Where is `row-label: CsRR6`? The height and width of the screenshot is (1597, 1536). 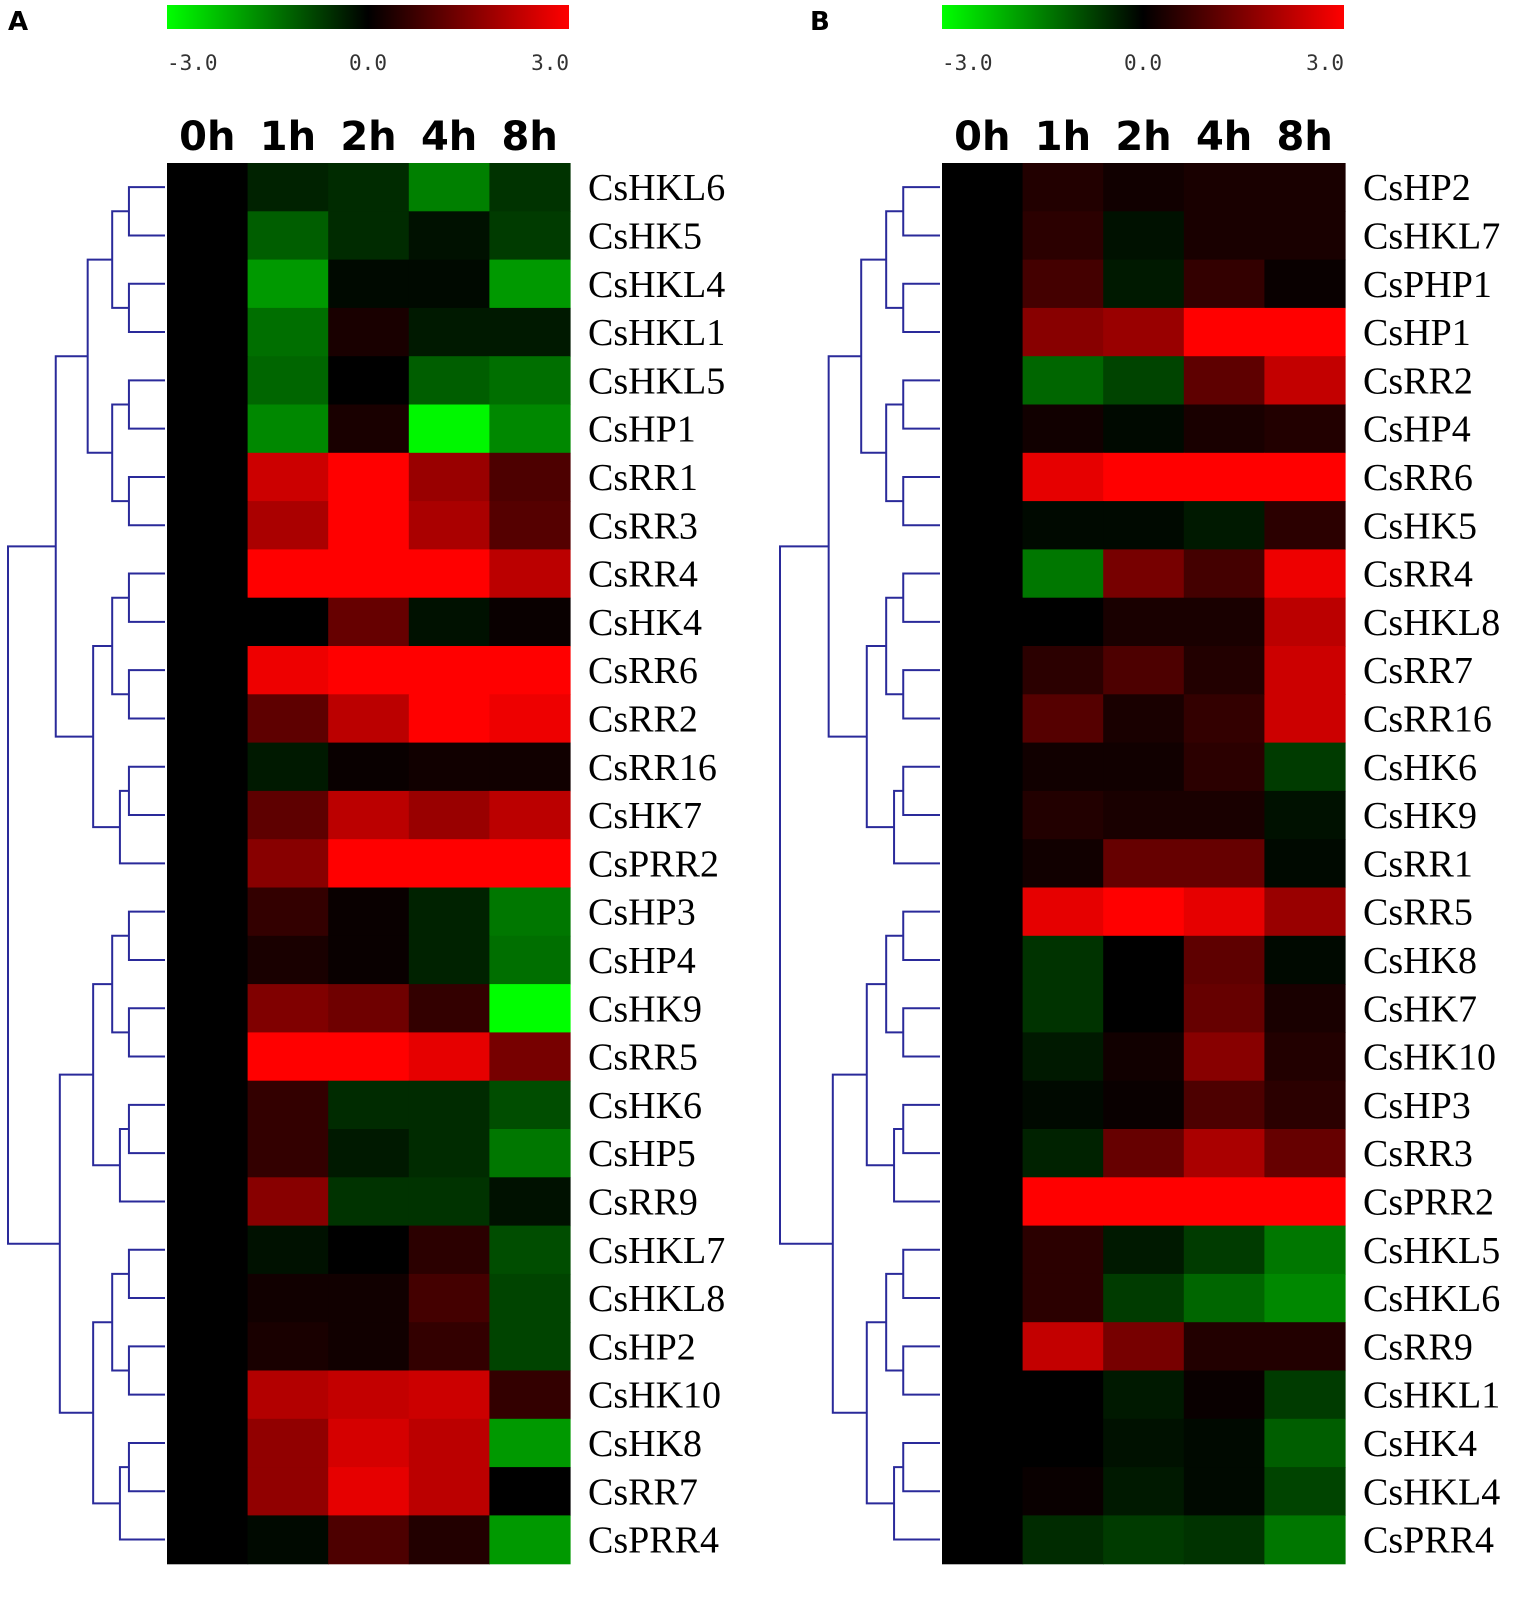 row-label: CsRR6 is located at coordinates (643, 671).